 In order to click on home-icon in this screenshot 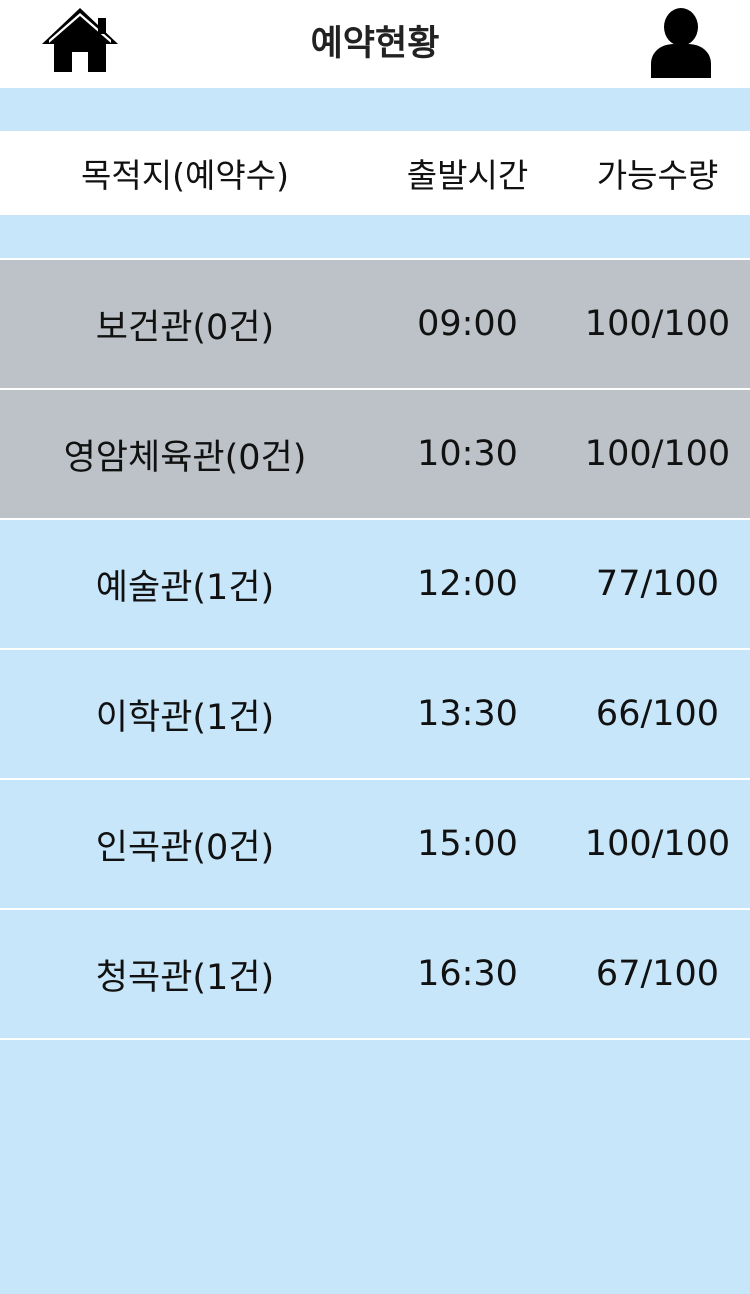, I will do `click(80, 40)`.